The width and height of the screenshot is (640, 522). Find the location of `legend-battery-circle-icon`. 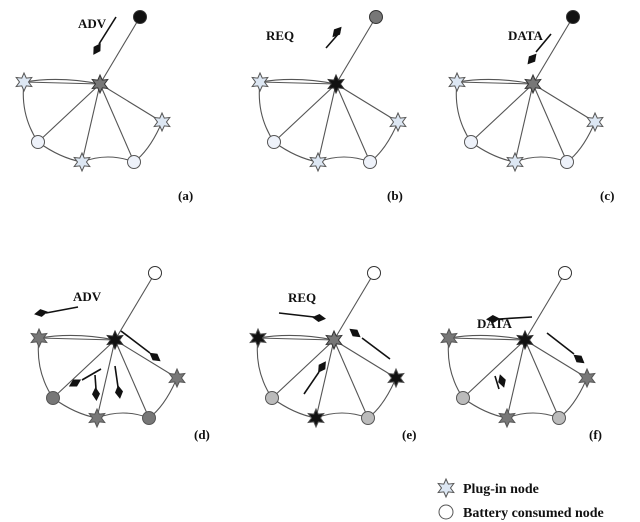

legend-battery-circle-icon is located at coordinates (446, 512).